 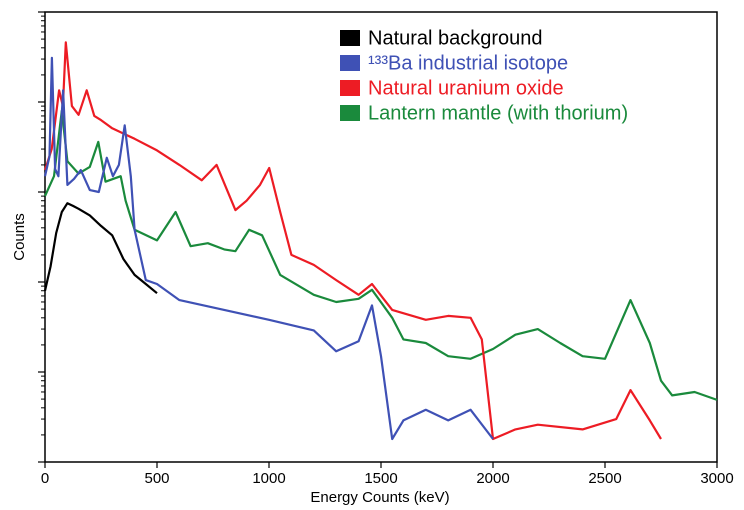 I want to click on legend-label: Lantern mantle (with thorium), so click(x=498, y=113).